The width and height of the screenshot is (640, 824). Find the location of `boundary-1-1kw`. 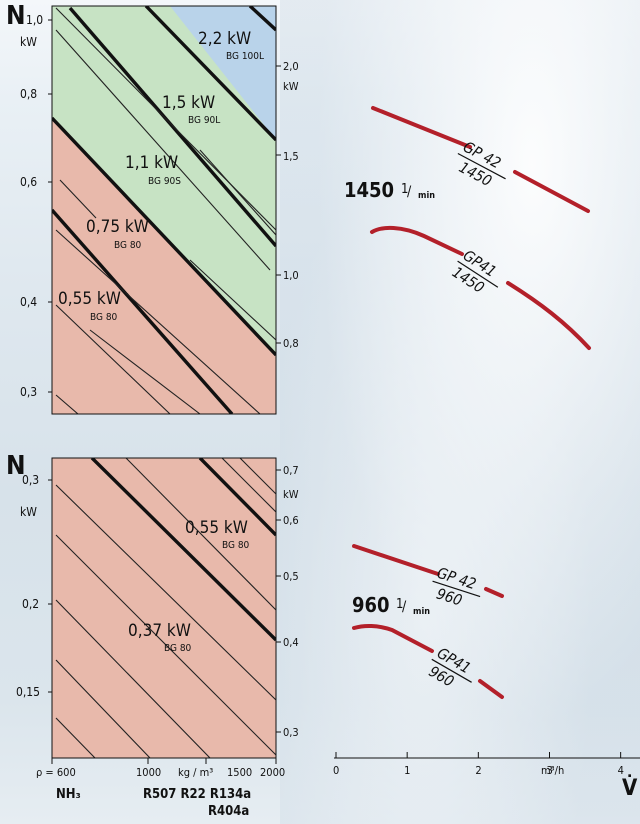

boundary-1-1kw is located at coordinates (164, 236).